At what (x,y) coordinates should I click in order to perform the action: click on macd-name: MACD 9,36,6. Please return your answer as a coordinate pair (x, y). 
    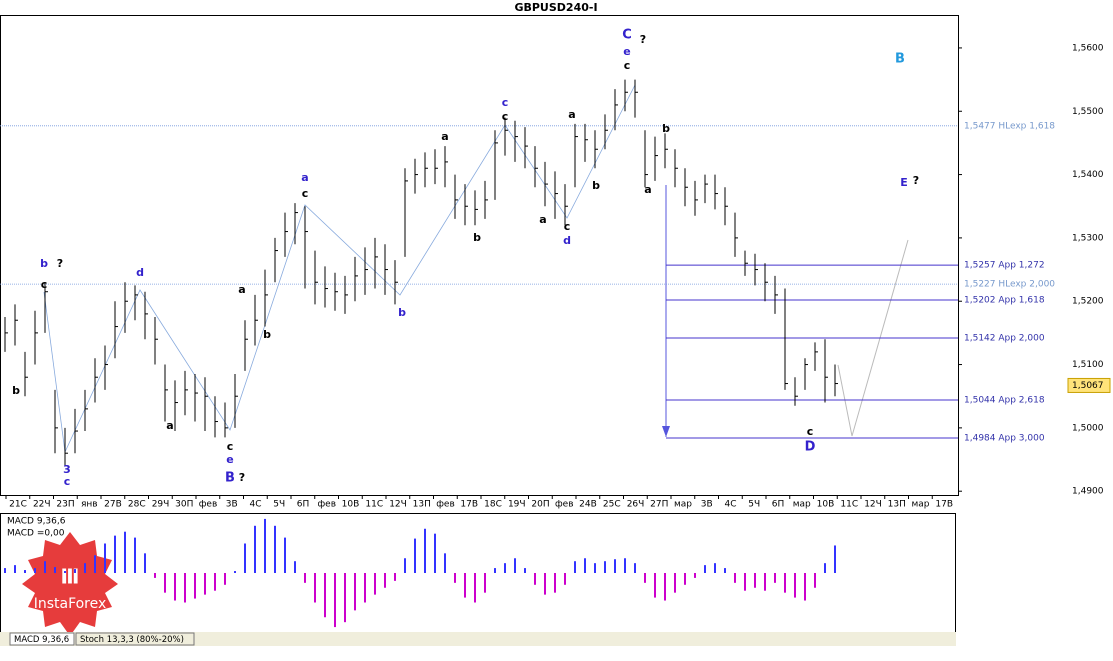
    Looking at the image, I should click on (36, 522).